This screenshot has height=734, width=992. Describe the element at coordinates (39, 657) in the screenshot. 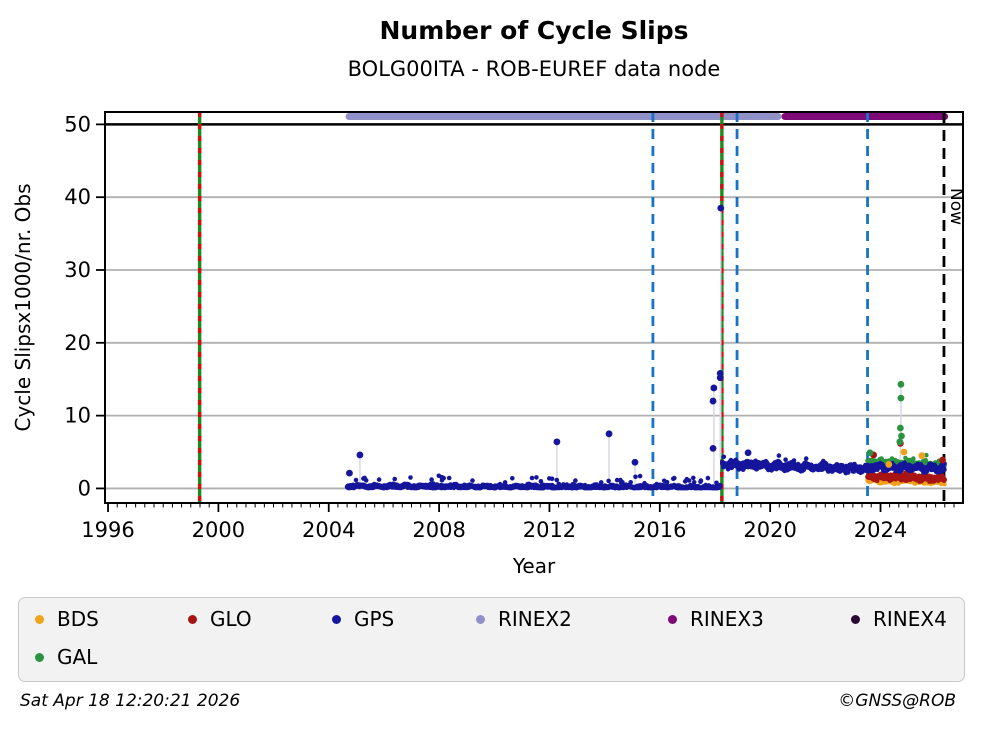

I see `gal-dot-icon` at that location.